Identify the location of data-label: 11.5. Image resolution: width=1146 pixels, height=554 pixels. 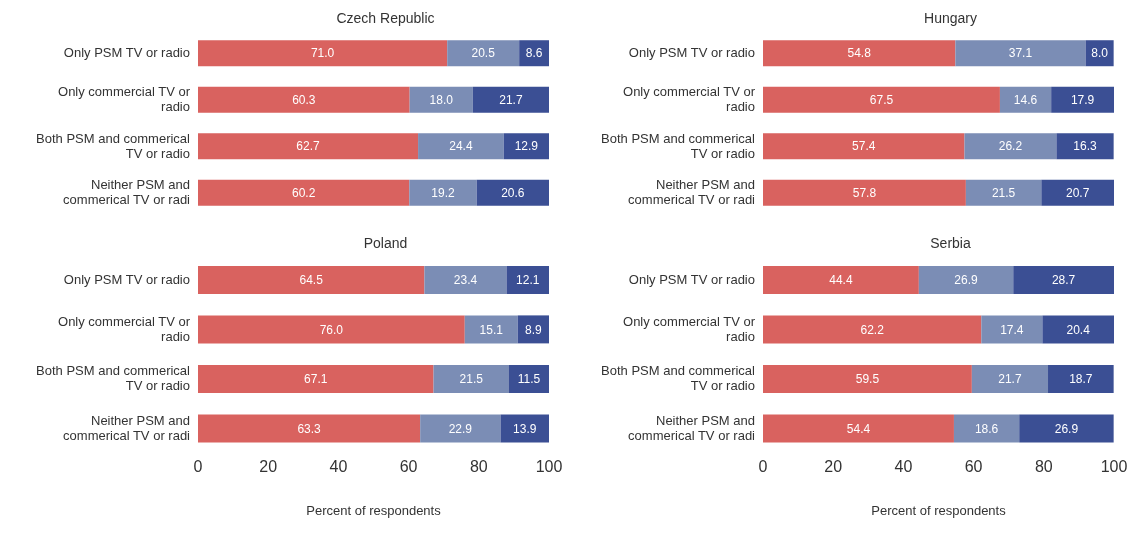
(529, 379).